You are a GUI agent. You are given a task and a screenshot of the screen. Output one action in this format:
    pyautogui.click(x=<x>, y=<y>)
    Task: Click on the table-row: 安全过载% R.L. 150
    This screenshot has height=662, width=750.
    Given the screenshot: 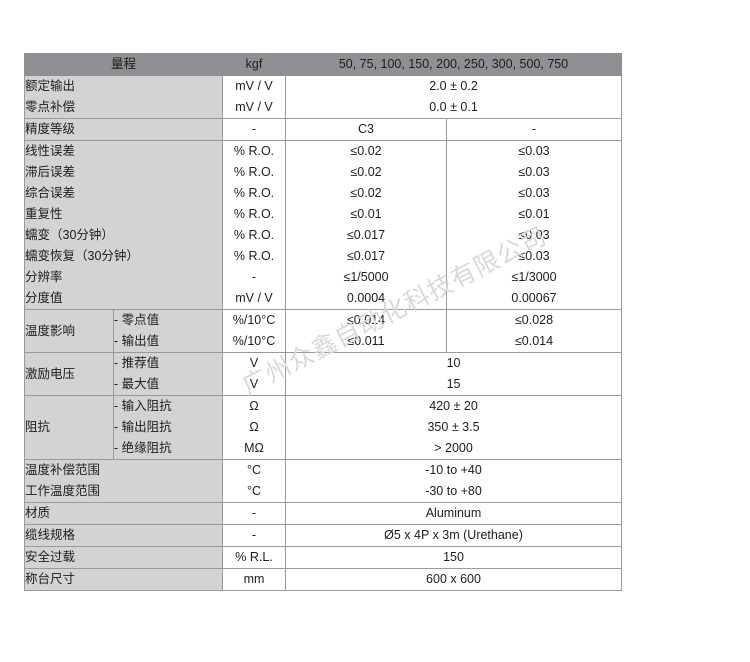 What is the action you would take?
    pyautogui.click(x=323, y=557)
    